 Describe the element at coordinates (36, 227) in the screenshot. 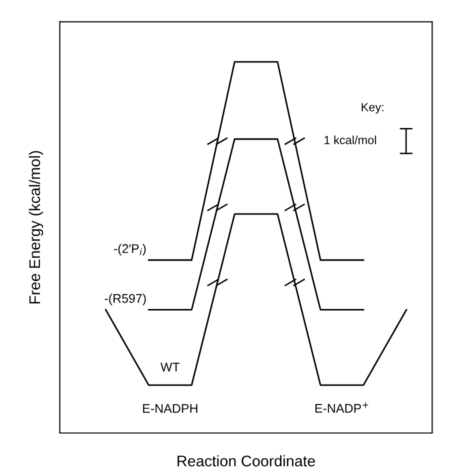

I see `y-axis-title: Free Energy (kcal/mol)` at that location.